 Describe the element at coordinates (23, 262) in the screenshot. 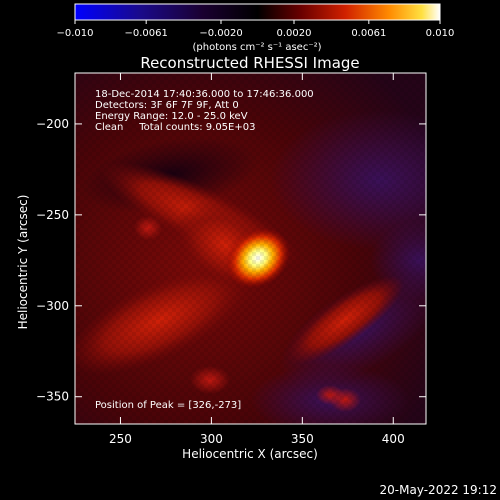

I see `y-axis-label: Heliocentric Y (arcsec)` at that location.